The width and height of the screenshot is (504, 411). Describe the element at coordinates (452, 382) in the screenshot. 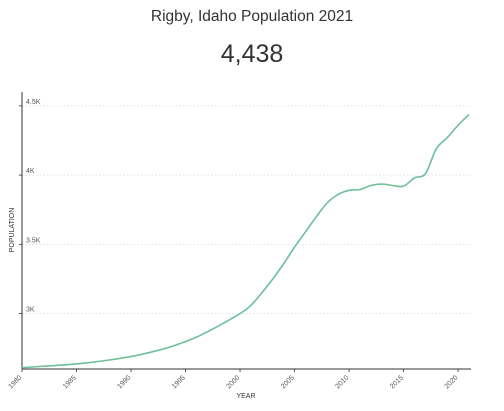

I see `x-tick-label: 2020` at that location.